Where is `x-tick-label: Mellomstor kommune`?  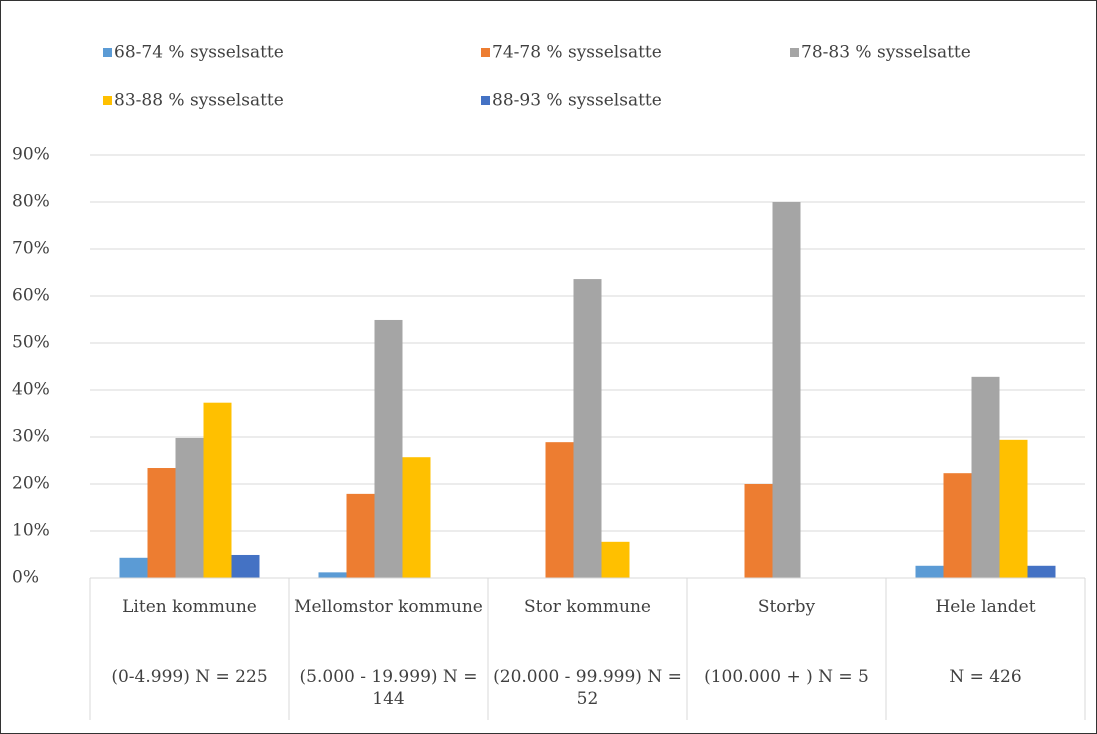 x-tick-label: Mellomstor kommune is located at coordinates (388, 607).